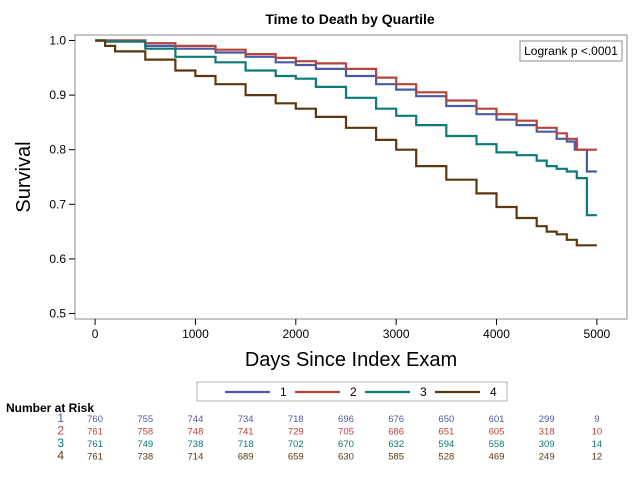  Describe the element at coordinates (196, 432) in the screenshot. I see `risk-cell: 748` at that location.